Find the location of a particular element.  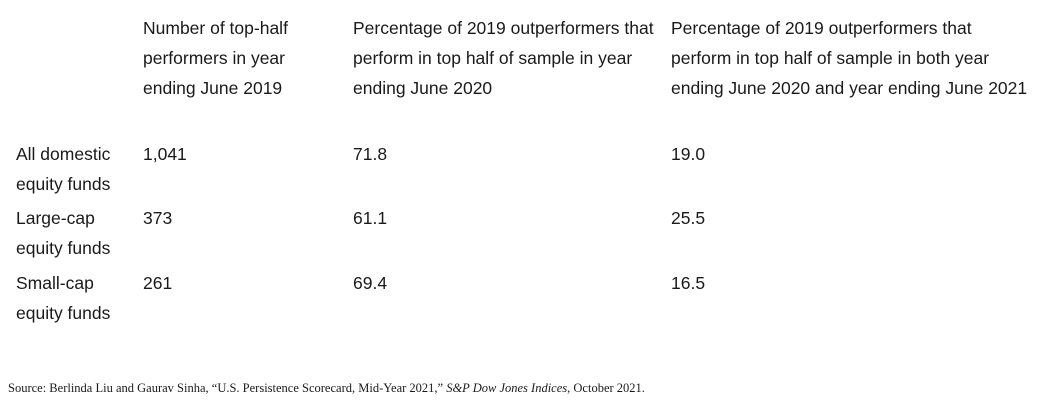

row-label-all-domestic: All domestic equity funds is located at coordinates (63, 169).